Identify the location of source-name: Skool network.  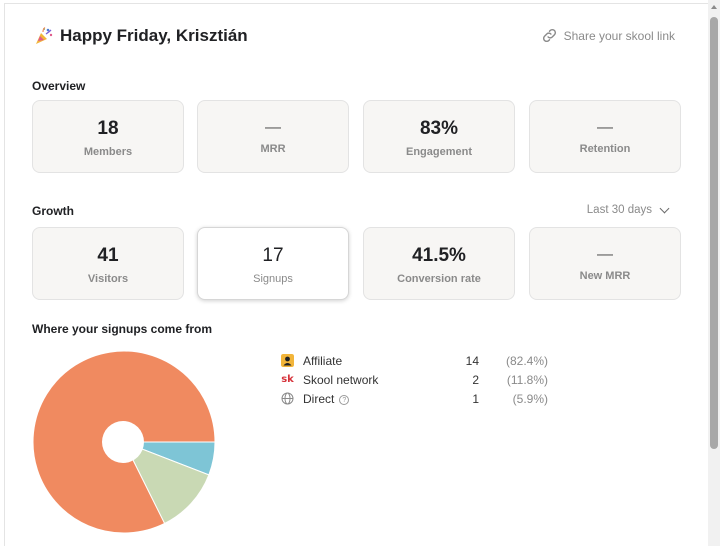
(341, 380).